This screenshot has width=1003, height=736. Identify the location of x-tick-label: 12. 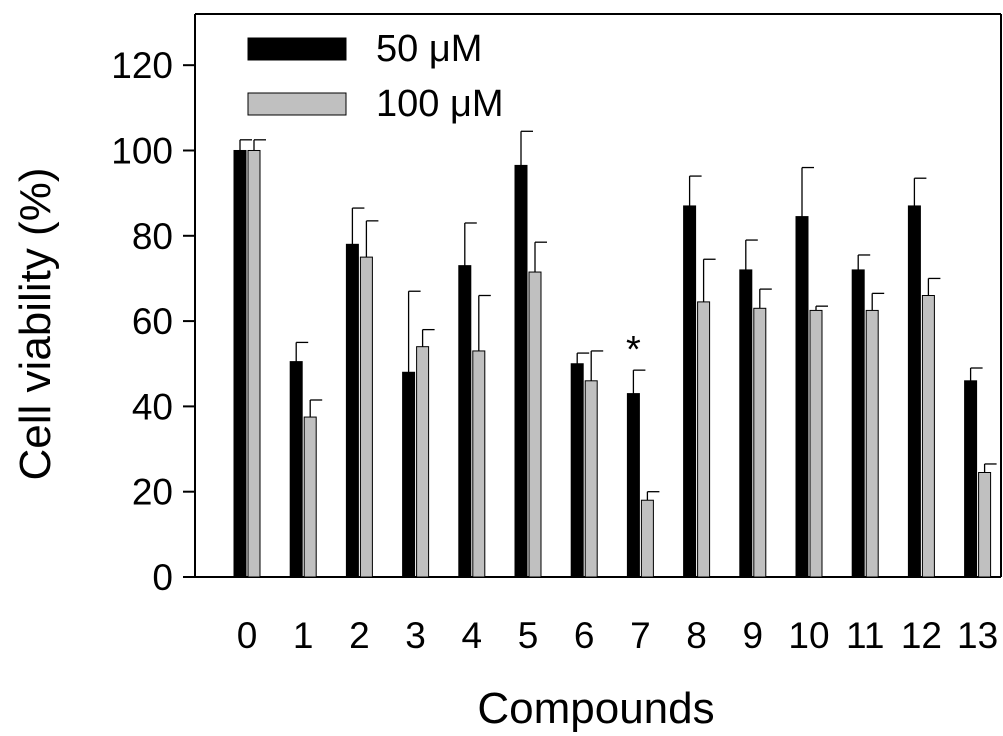
(921, 635).